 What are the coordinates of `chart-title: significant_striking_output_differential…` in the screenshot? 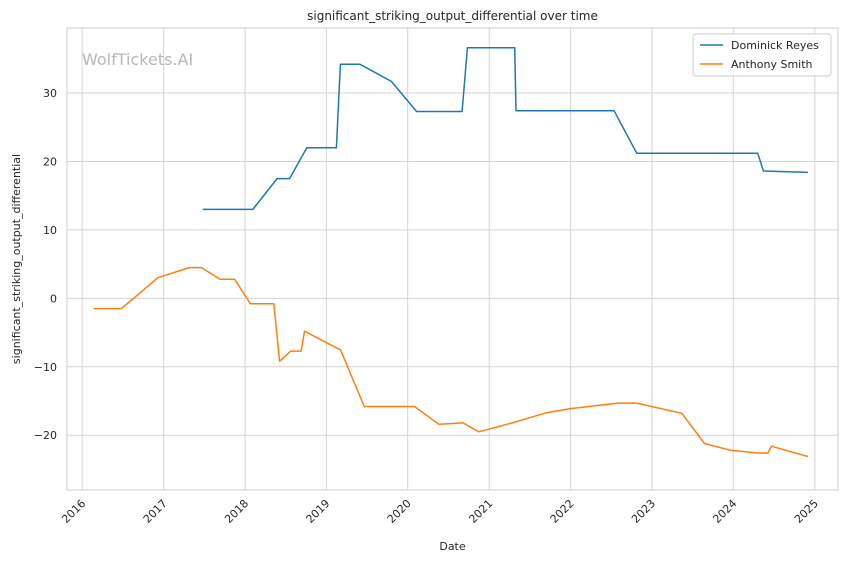 It's located at (452, 16).